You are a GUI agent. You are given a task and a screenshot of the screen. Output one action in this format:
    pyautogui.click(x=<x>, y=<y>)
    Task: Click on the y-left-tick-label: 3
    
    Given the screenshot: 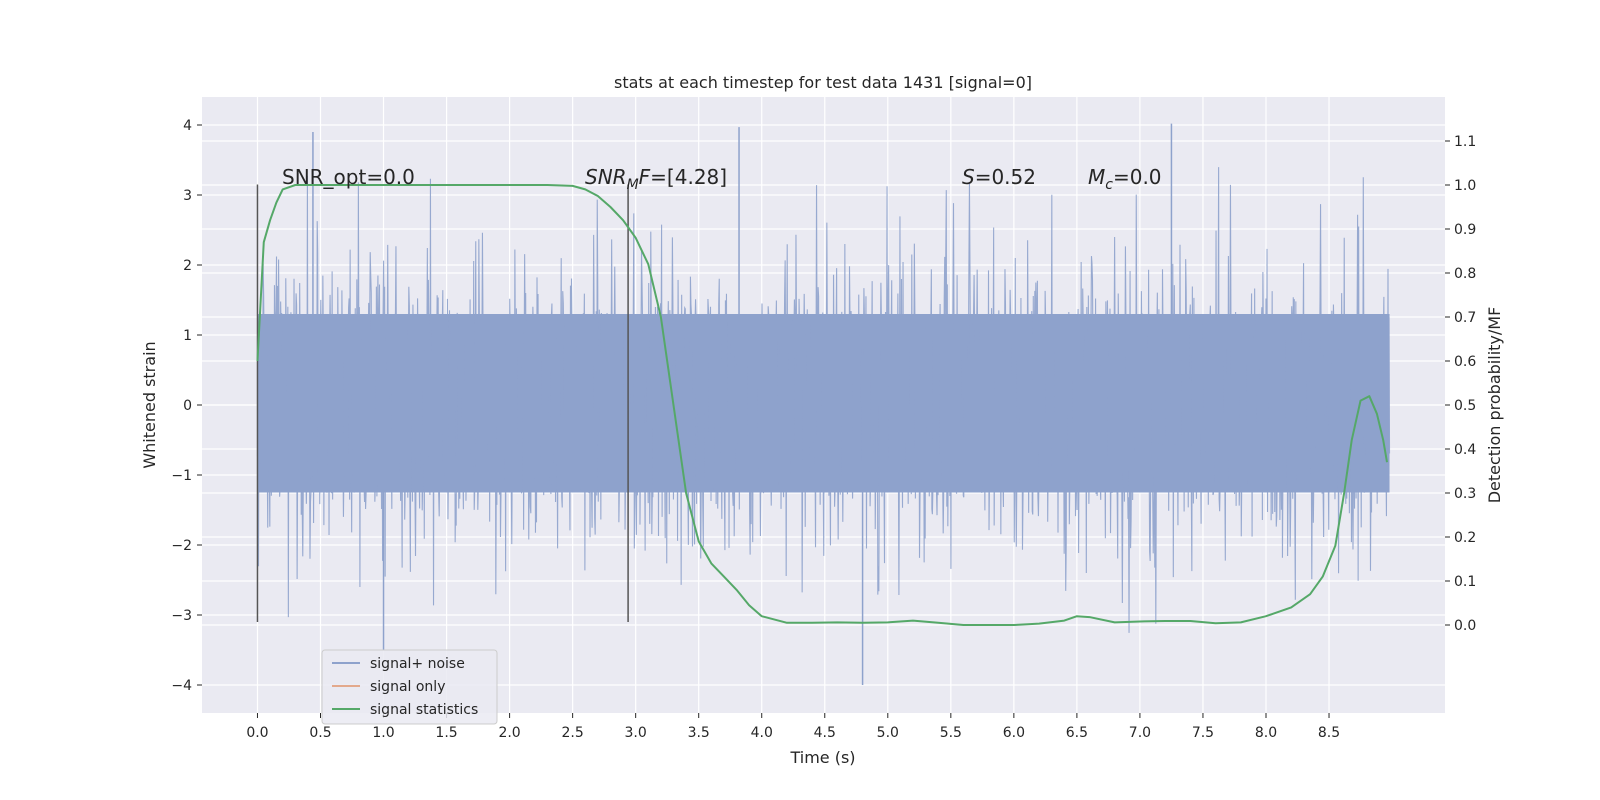 What is the action you would take?
    pyautogui.click(x=187, y=196)
    